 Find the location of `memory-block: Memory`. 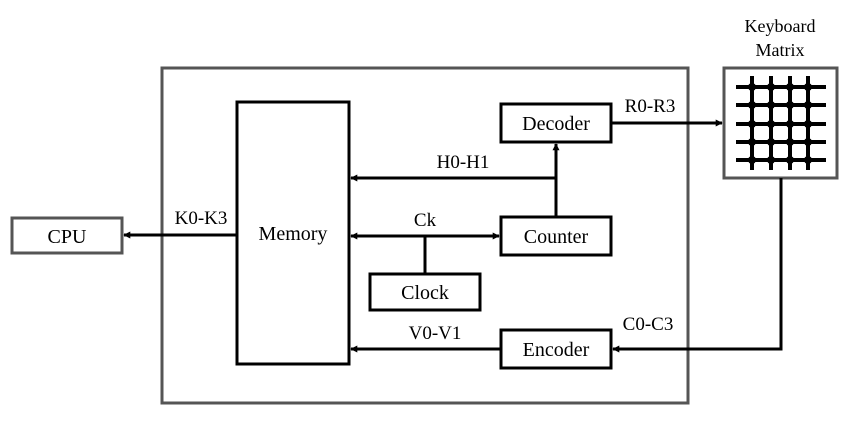

memory-block: Memory is located at coordinates (293, 233).